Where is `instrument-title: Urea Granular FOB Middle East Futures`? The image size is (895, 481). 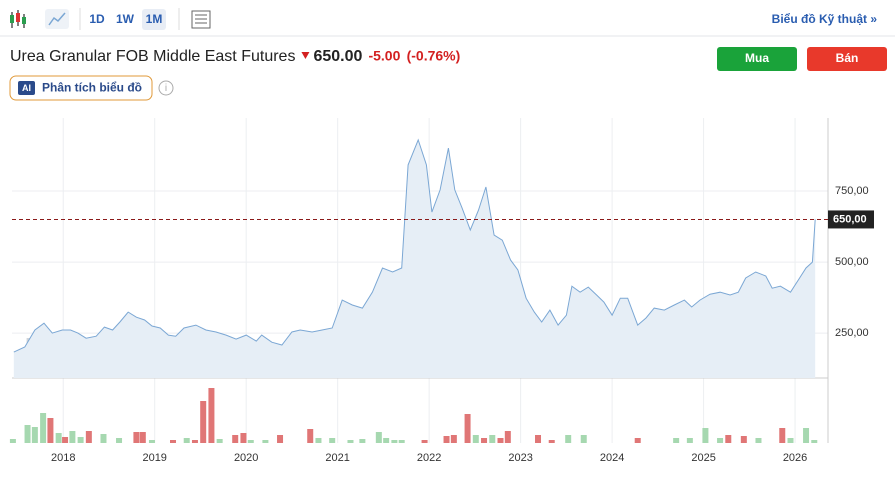 instrument-title: Urea Granular FOB Middle East Futures is located at coordinates (152, 56).